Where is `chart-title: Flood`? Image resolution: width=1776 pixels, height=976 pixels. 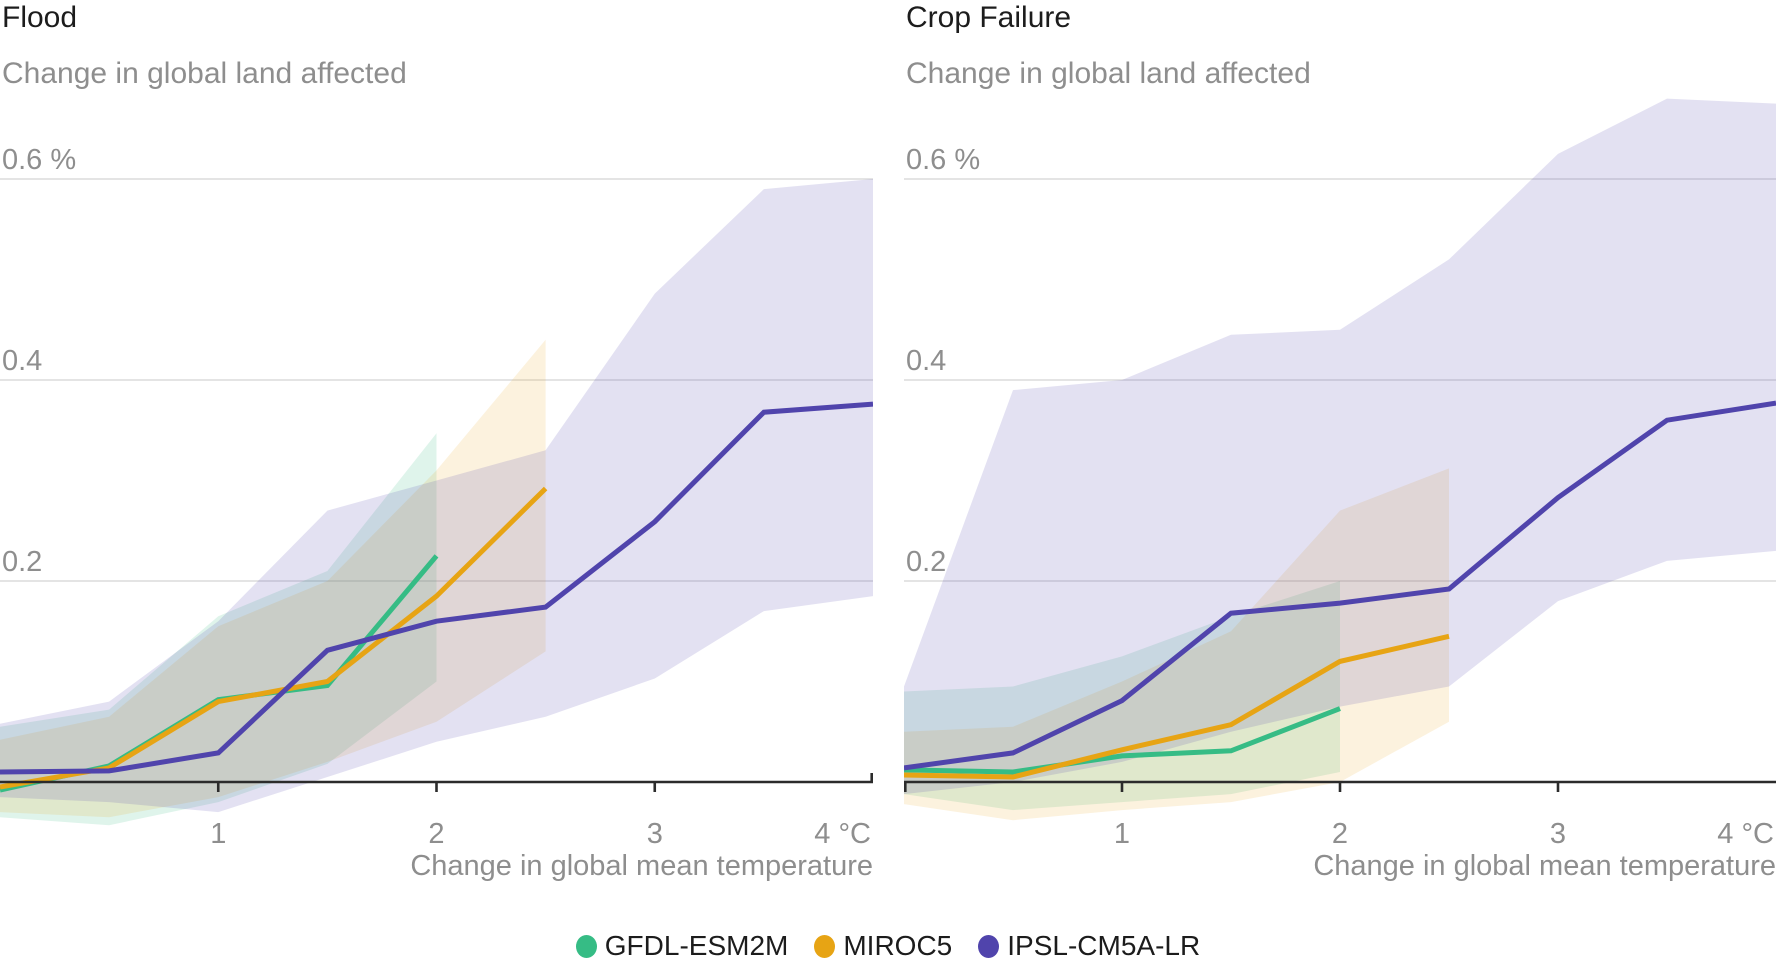
chart-title: Flood is located at coordinates (40, 17).